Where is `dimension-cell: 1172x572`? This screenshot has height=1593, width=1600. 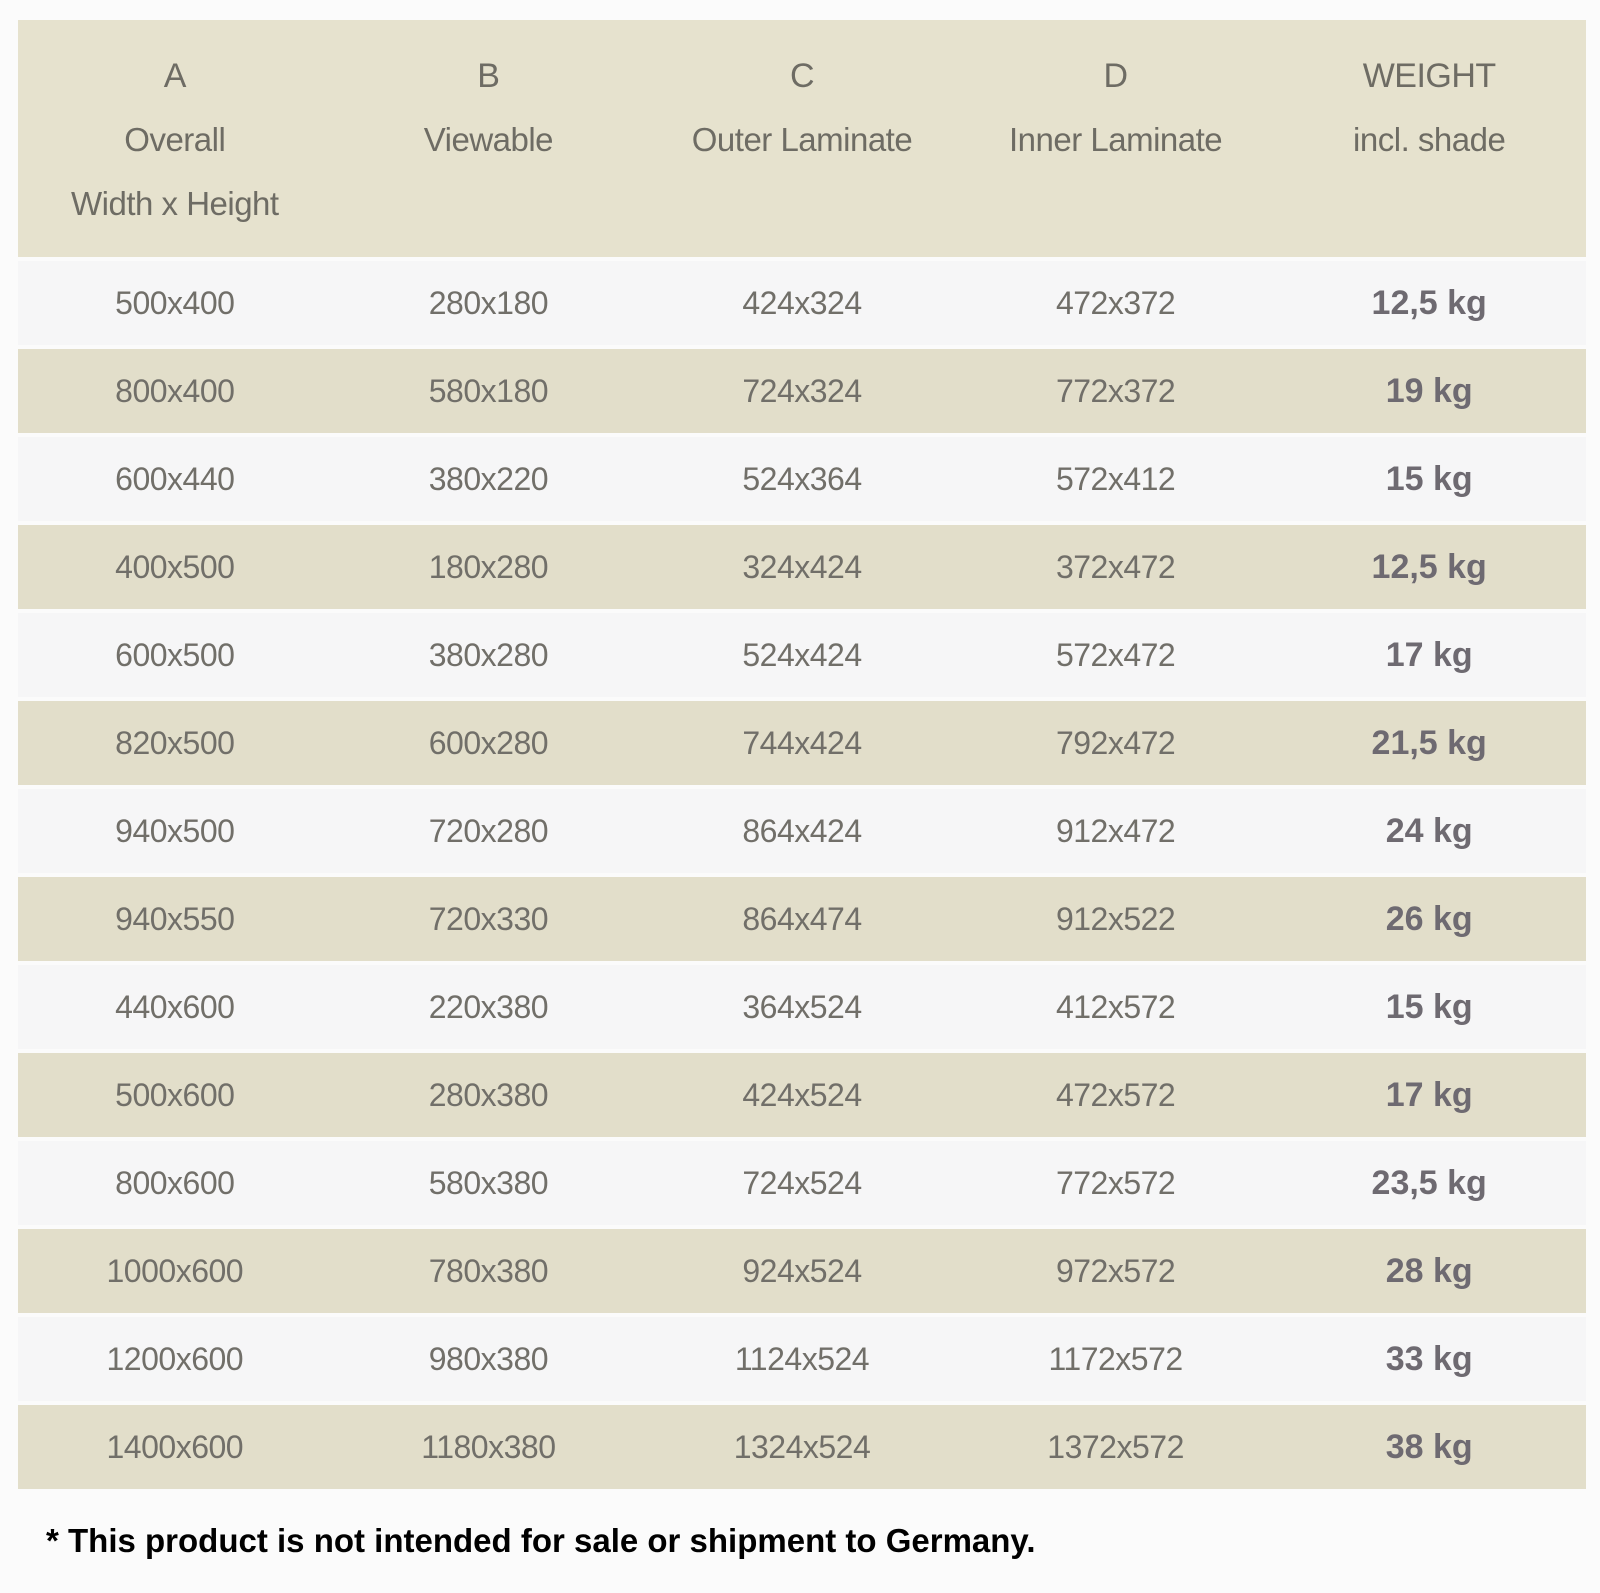
dimension-cell: 1172x572 is located at coordinates (1115, 1359).